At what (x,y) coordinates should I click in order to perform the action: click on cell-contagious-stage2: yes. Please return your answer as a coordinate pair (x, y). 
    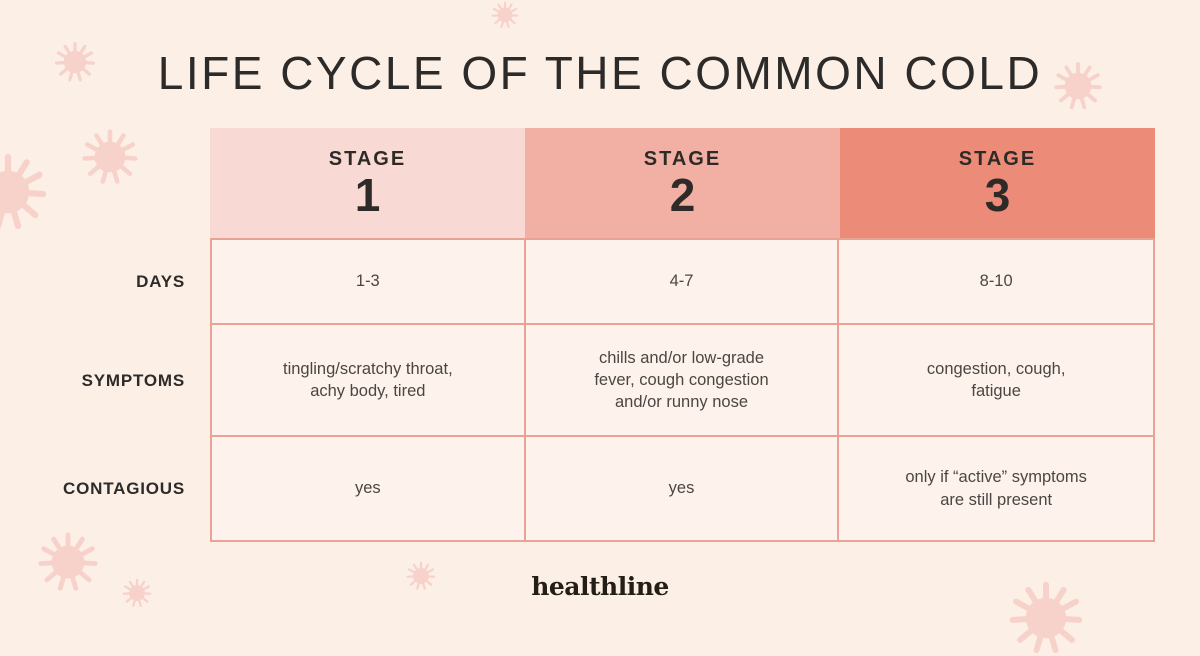
    Looking at the image, I should click on (683, 488).